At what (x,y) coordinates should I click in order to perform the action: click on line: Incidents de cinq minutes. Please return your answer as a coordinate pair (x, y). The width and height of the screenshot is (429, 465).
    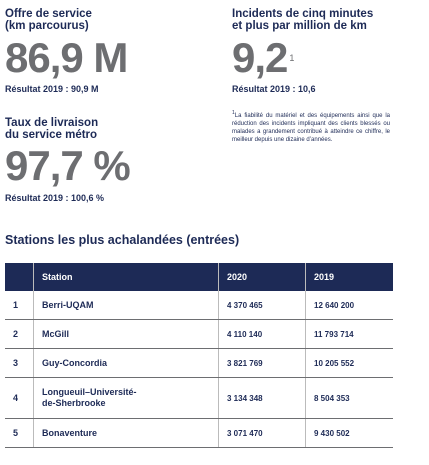
    Looking at the image, I should click on (303, 14).